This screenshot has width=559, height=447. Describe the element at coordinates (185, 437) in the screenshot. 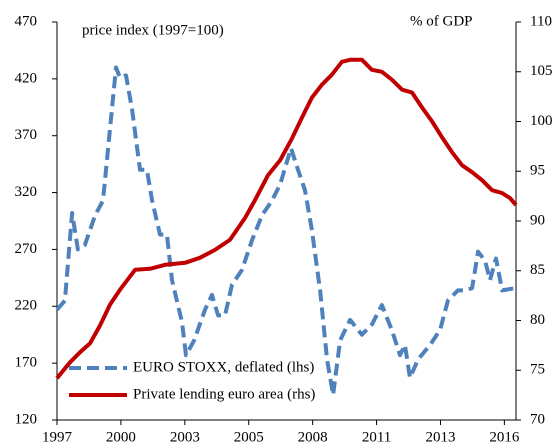

I see `x-tick-label: 2003` at that location.